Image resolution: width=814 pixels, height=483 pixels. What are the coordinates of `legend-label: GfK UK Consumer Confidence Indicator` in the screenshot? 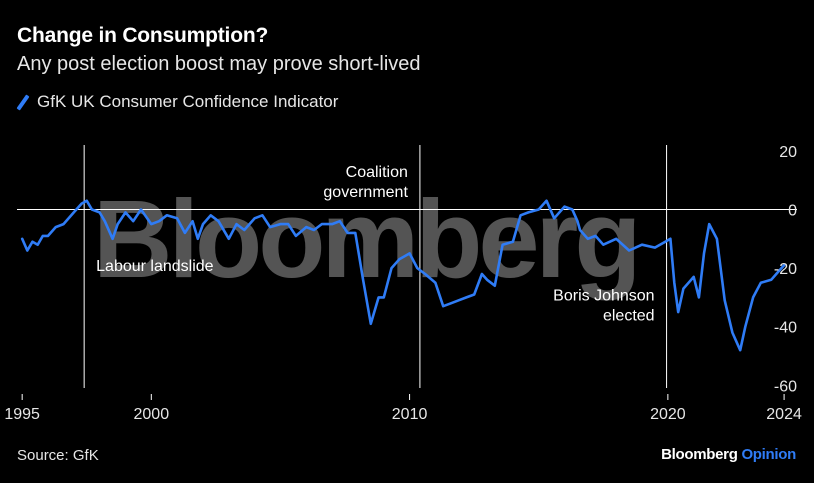 It's located at (188, 101).